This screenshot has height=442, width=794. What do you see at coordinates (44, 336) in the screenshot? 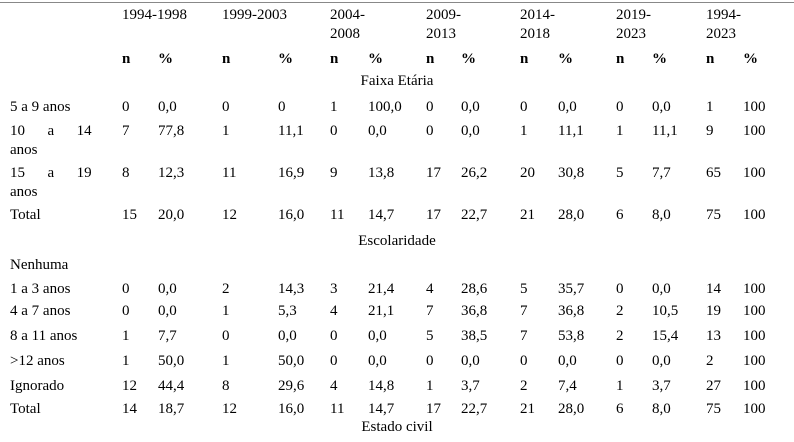
I see `row-label: 8 a 11 anos` at bounding box center [44, 336].